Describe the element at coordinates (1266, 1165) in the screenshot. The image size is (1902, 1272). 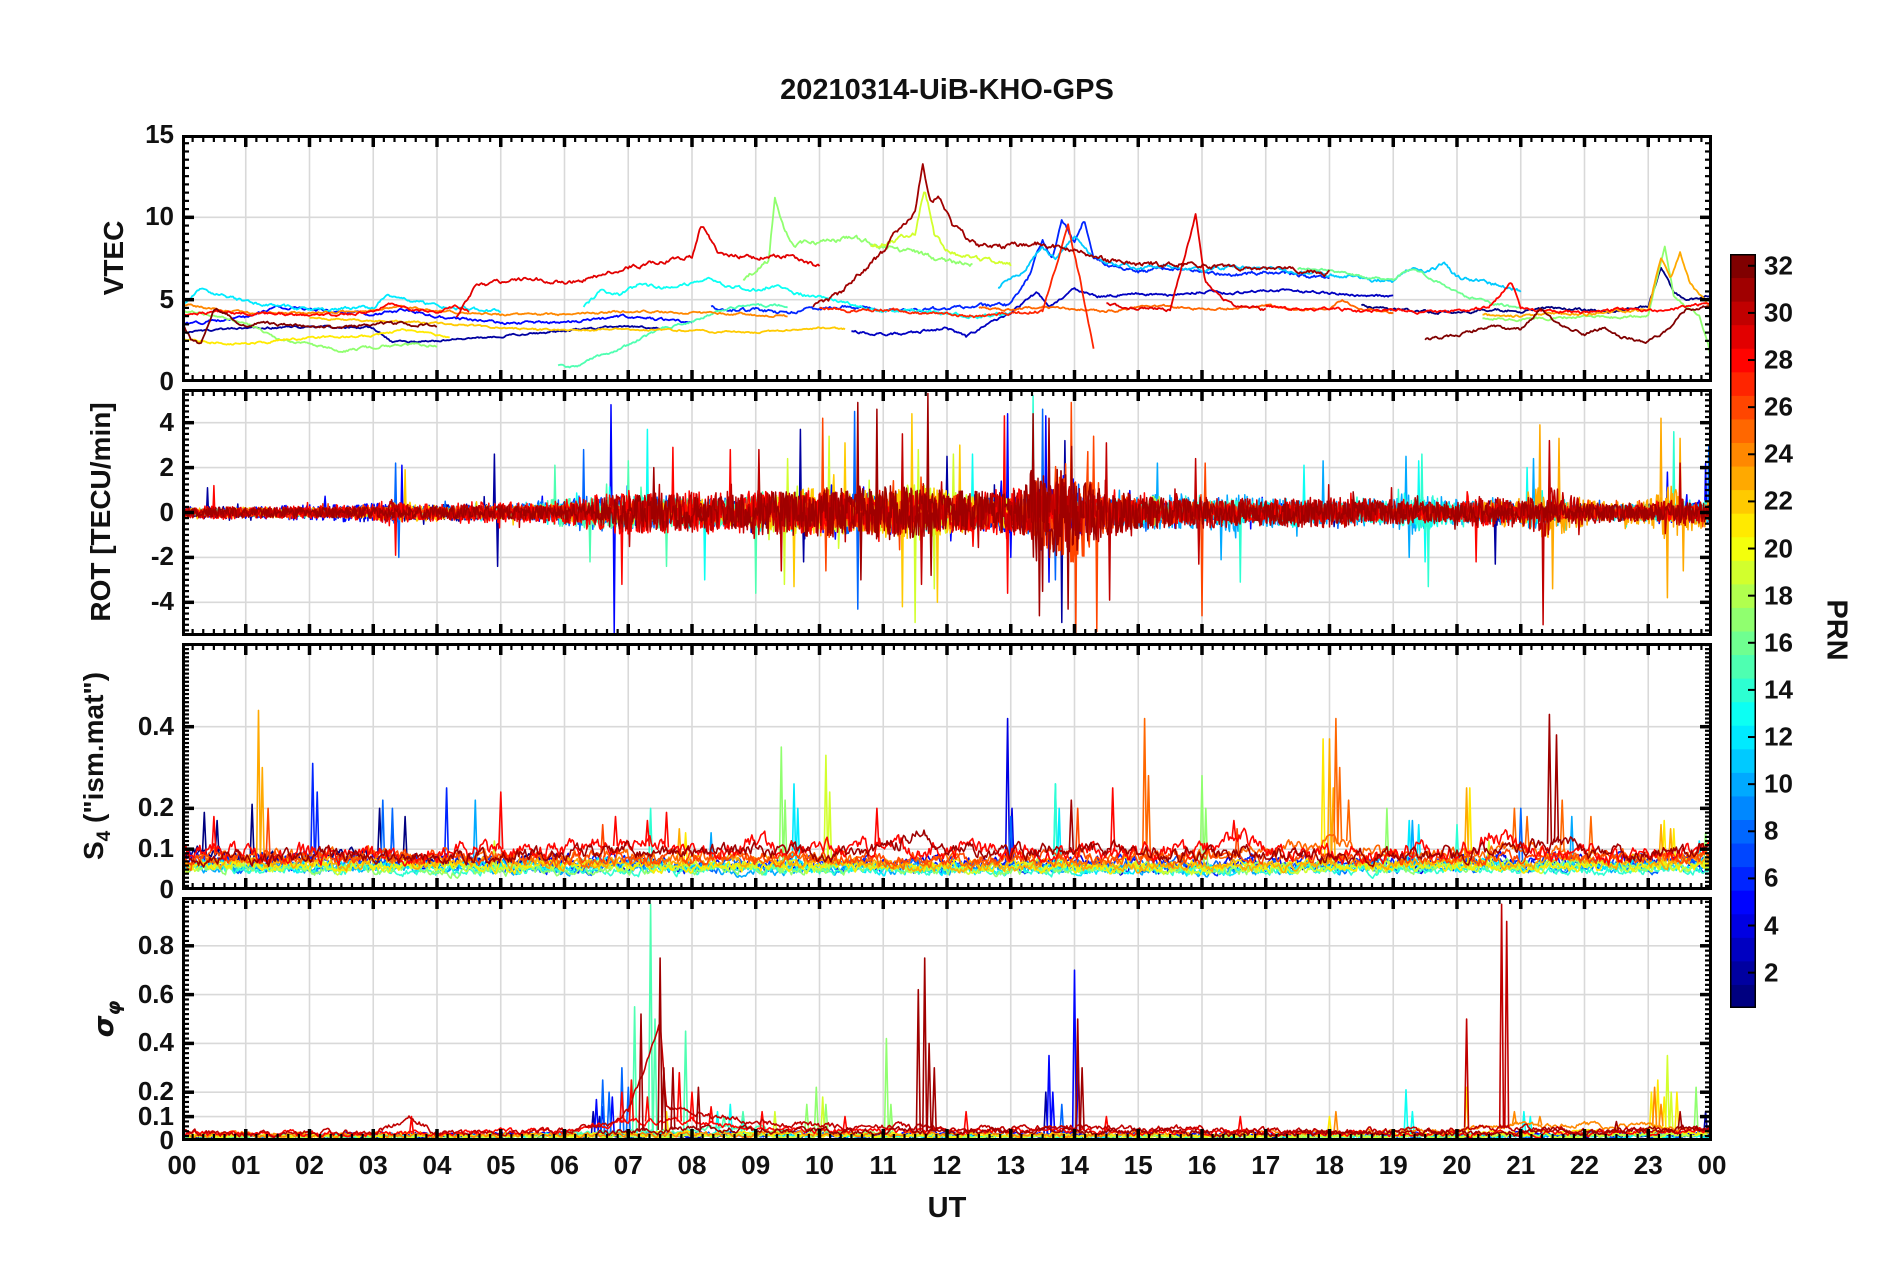
I see `xtick-label: 17` at that location.